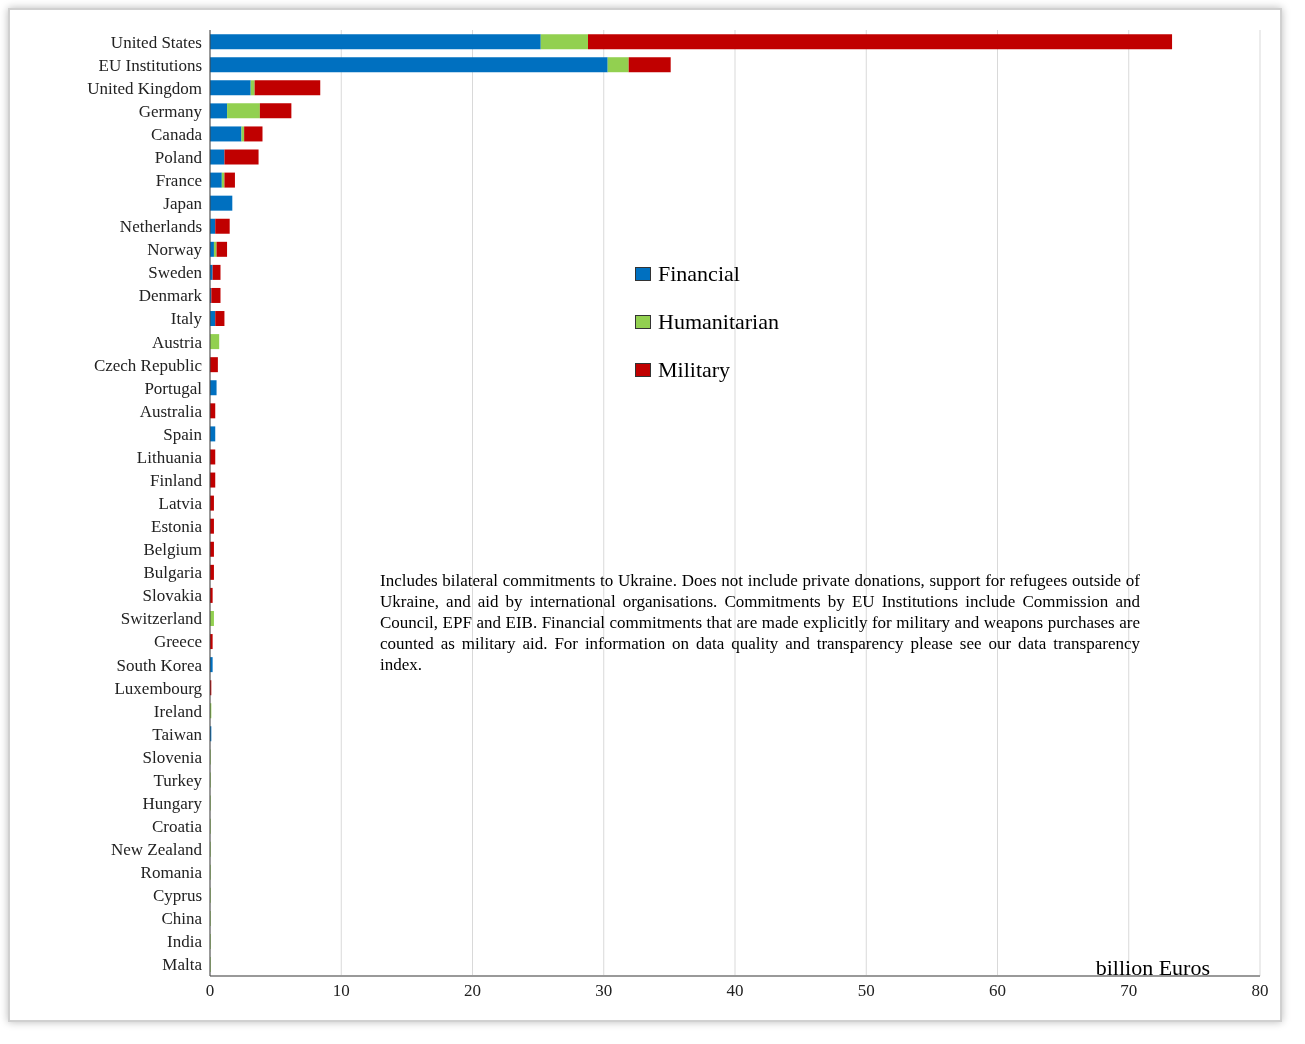 This screenshot has height=1044, width=1305. What do you see at coordinates (178, 711) in the screenshot?
I see `y-tick-label: Ireland` at bounding box center [178, 711].